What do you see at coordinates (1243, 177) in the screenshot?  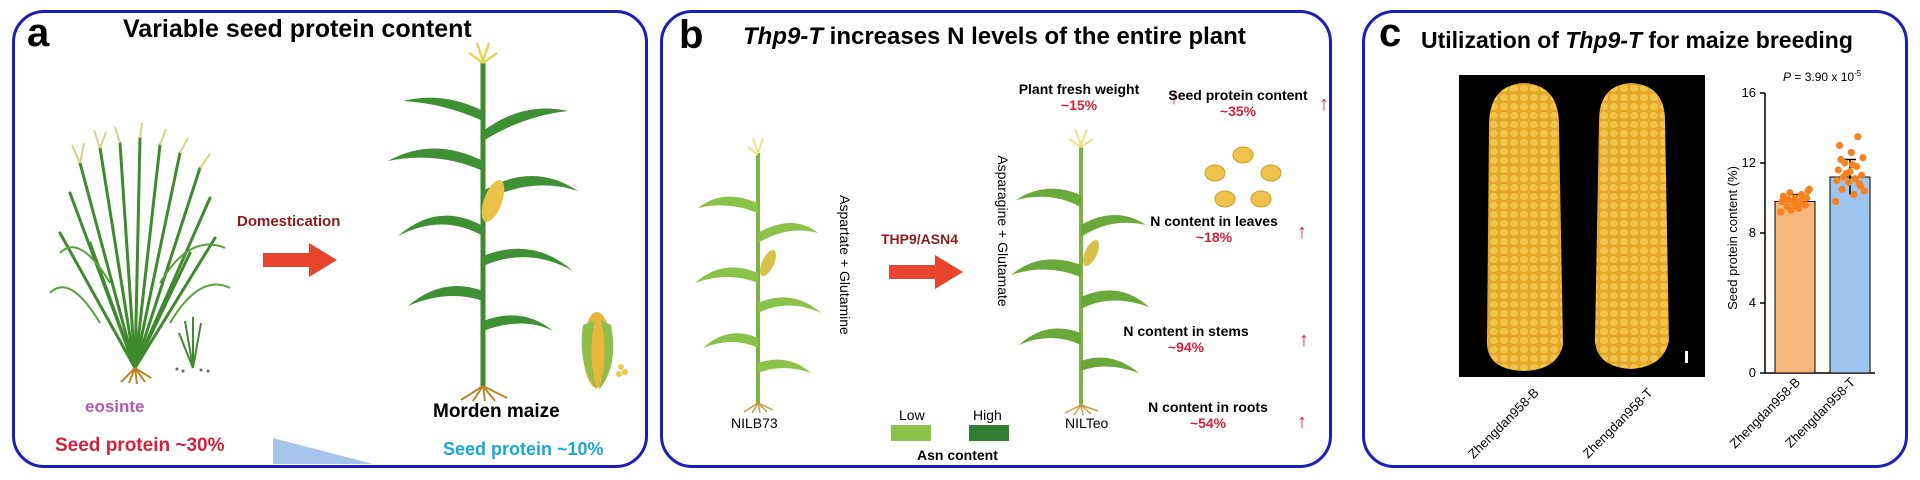 I see `kernels-illustration` at bounding box center [1243, 177].